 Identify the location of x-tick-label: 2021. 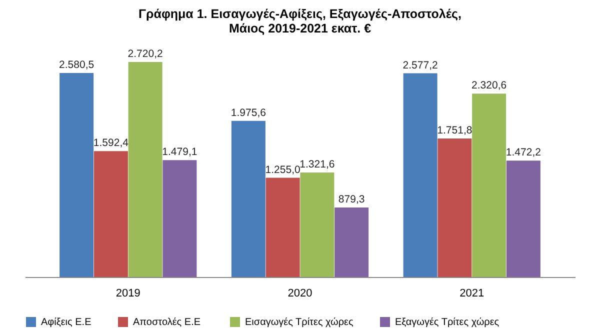
(472, 294).